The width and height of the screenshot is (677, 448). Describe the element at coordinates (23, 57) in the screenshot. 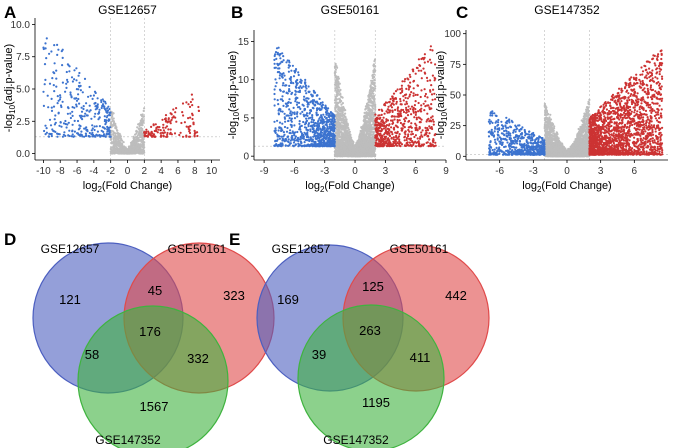

I see `y-tick-label: 7.5` at that location.